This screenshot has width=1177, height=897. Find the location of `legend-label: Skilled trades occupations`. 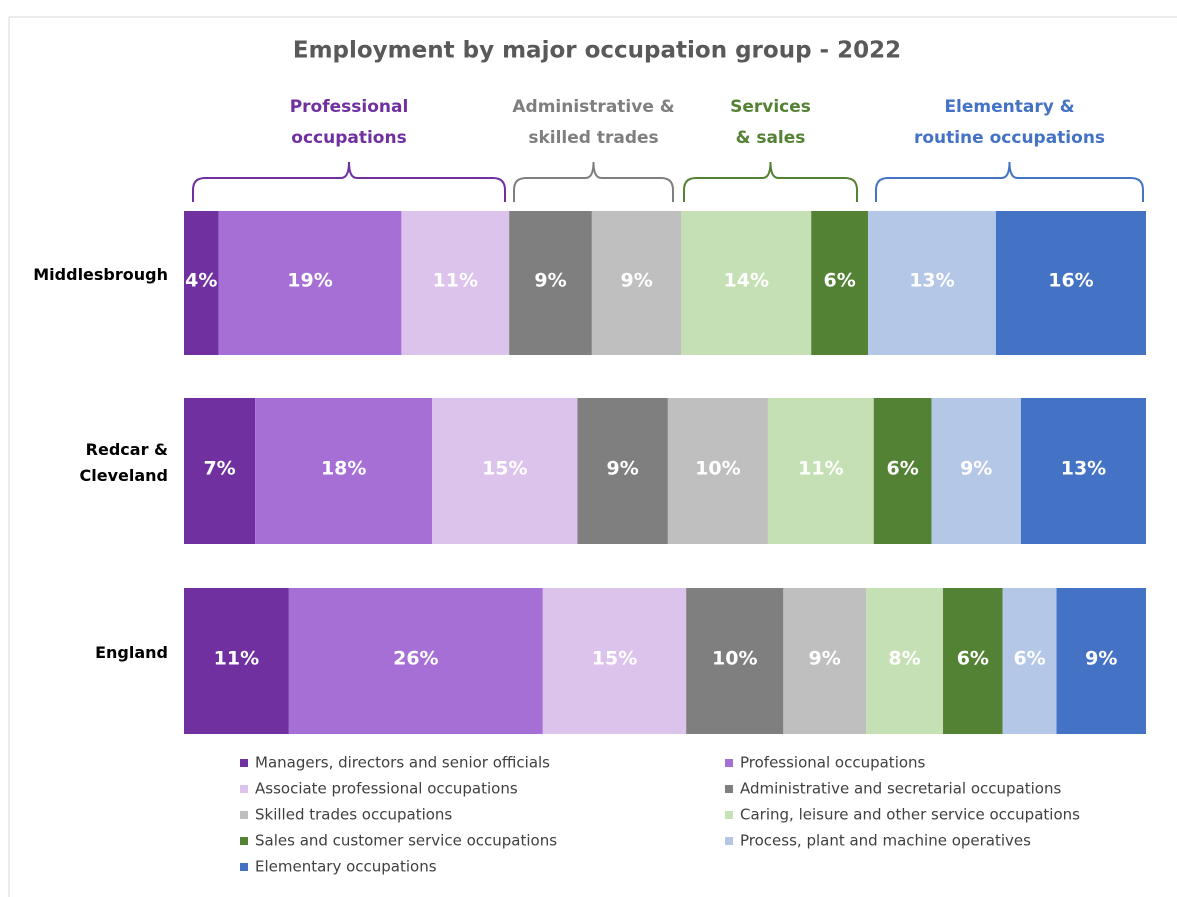

legend-label: Skilled trades occupations is located at coordinates (353, 815).